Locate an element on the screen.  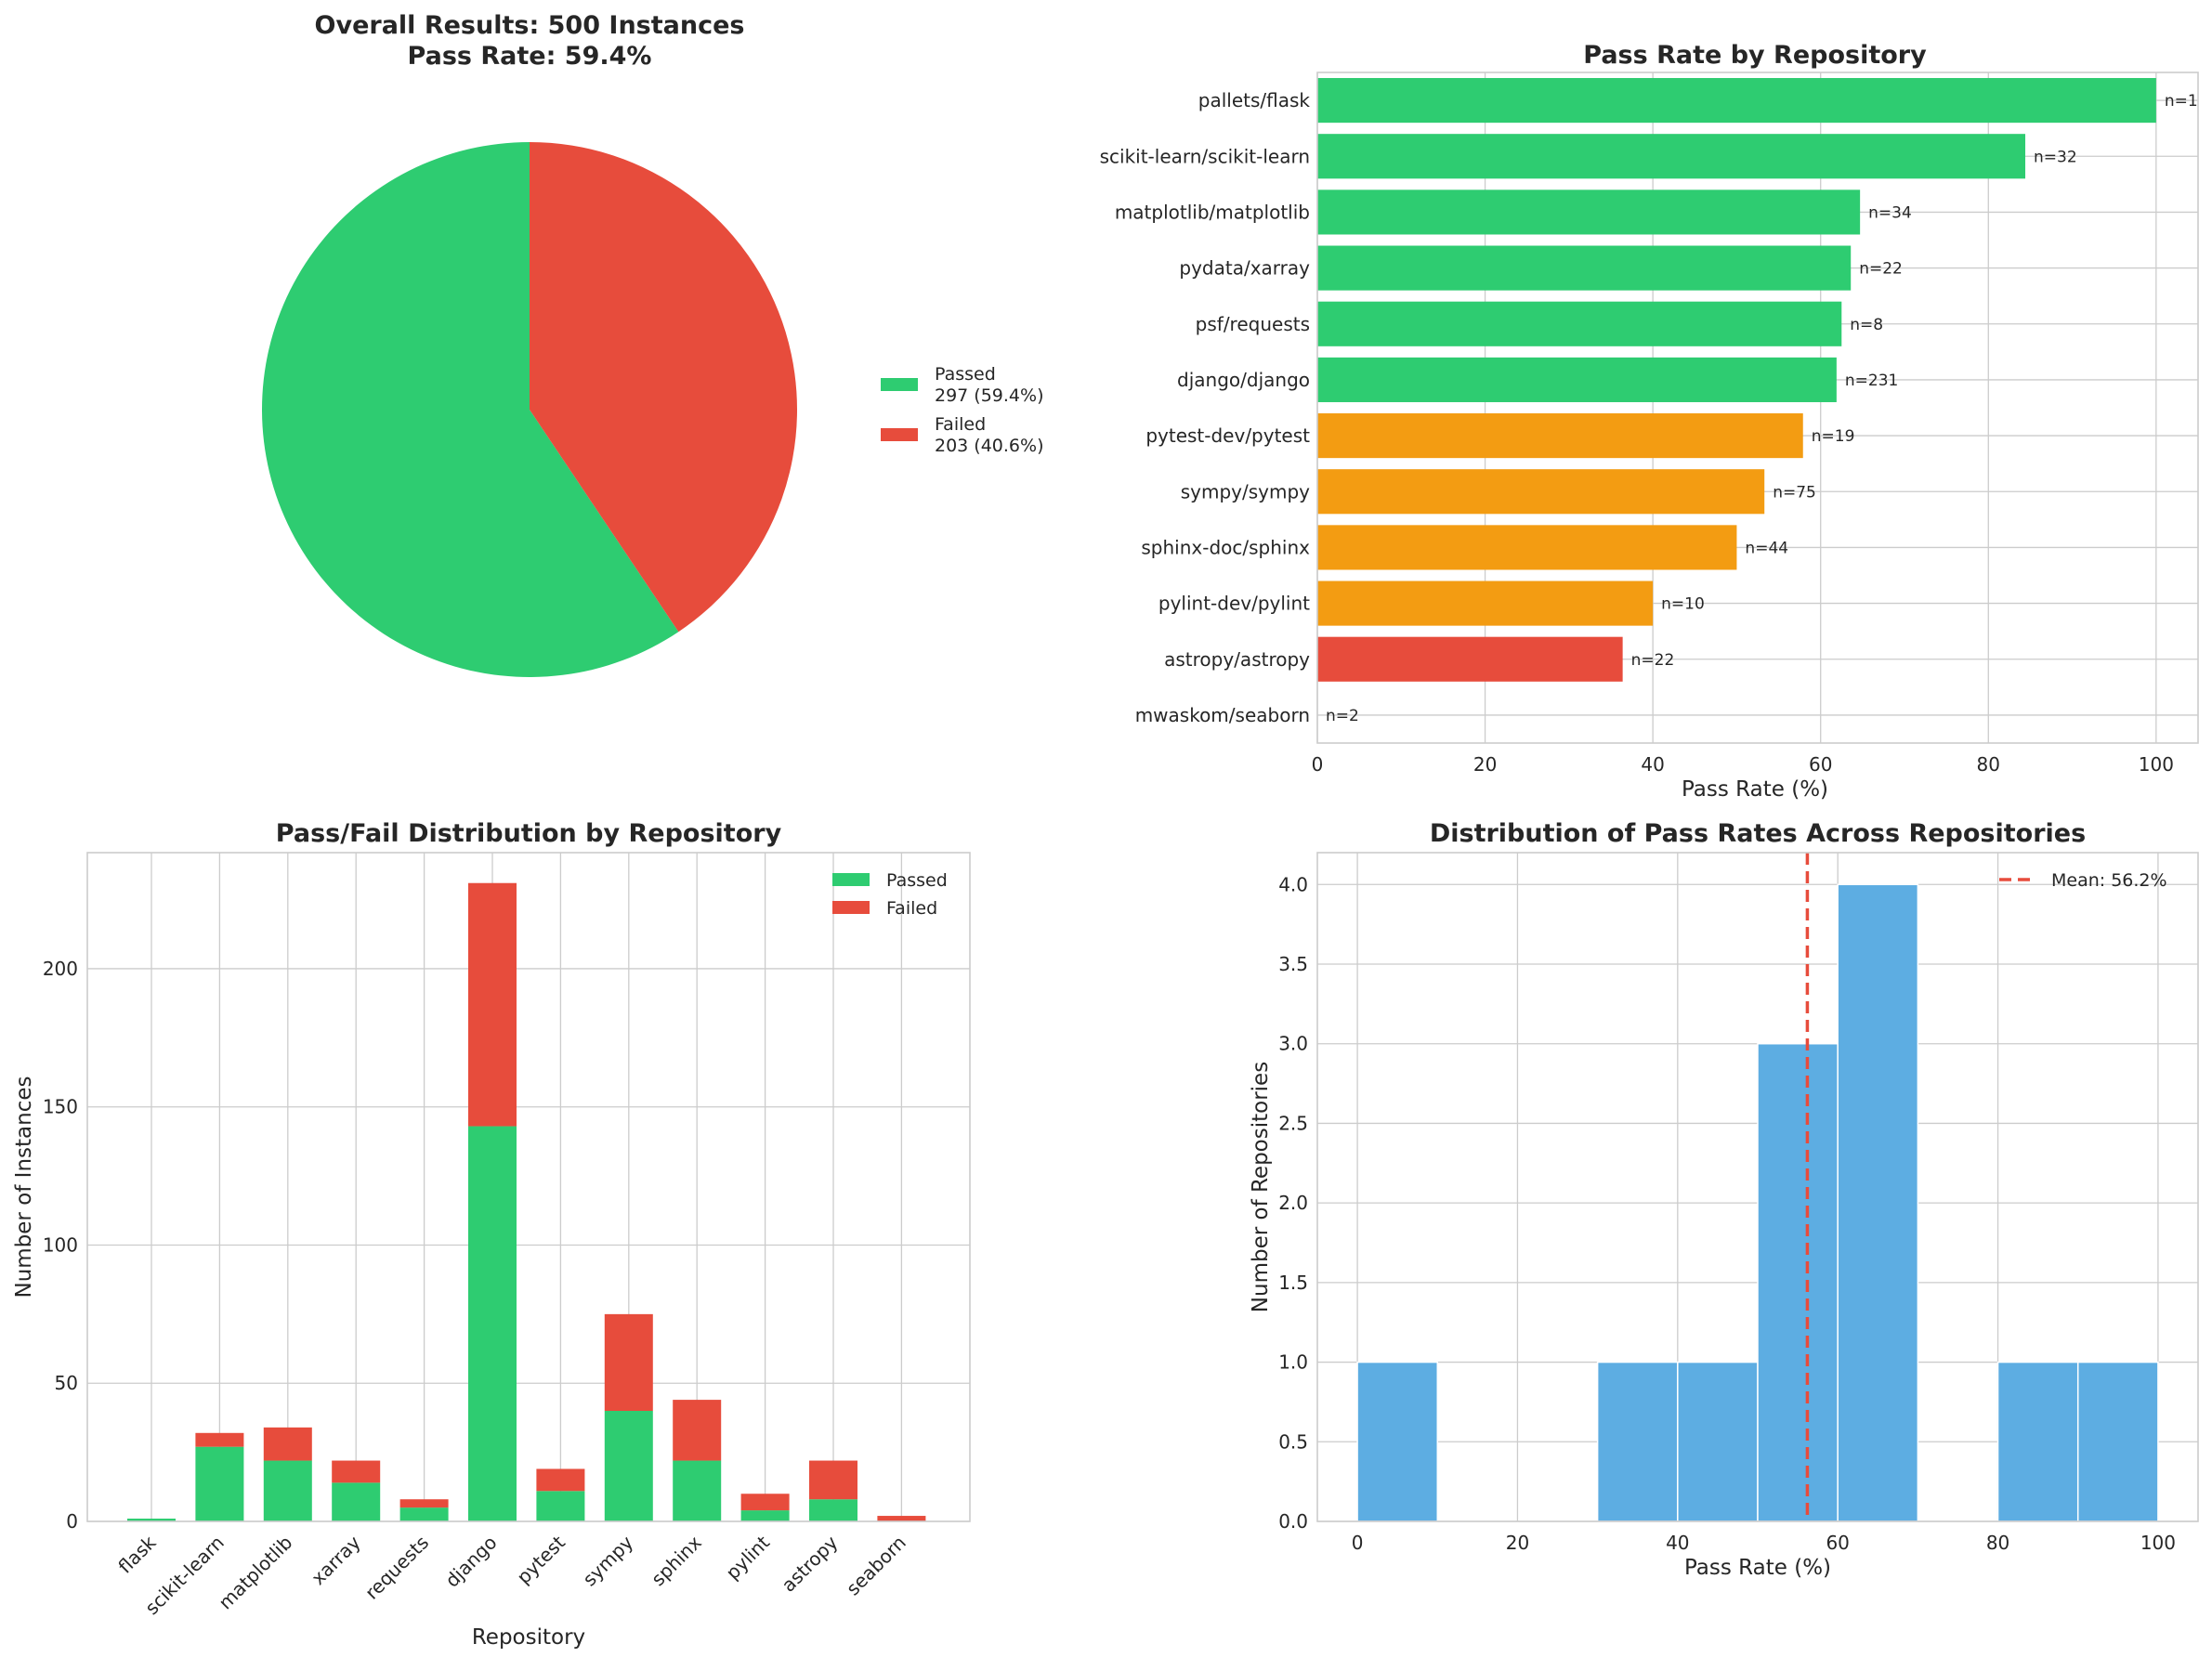
pie-slice-passed is located at coordinates (471, 410).